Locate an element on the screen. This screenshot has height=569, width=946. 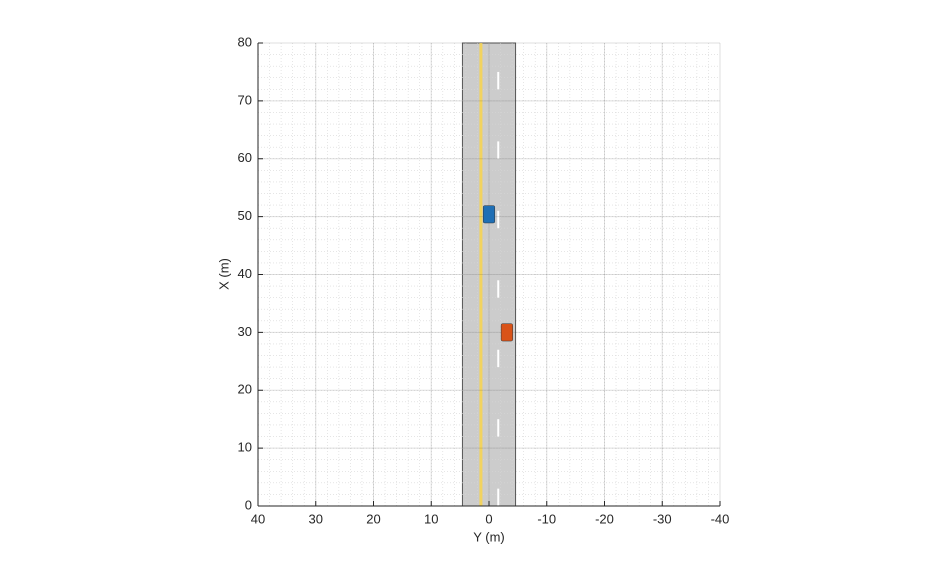
y-tick-label: 0 is located at coordinates (248, 504).